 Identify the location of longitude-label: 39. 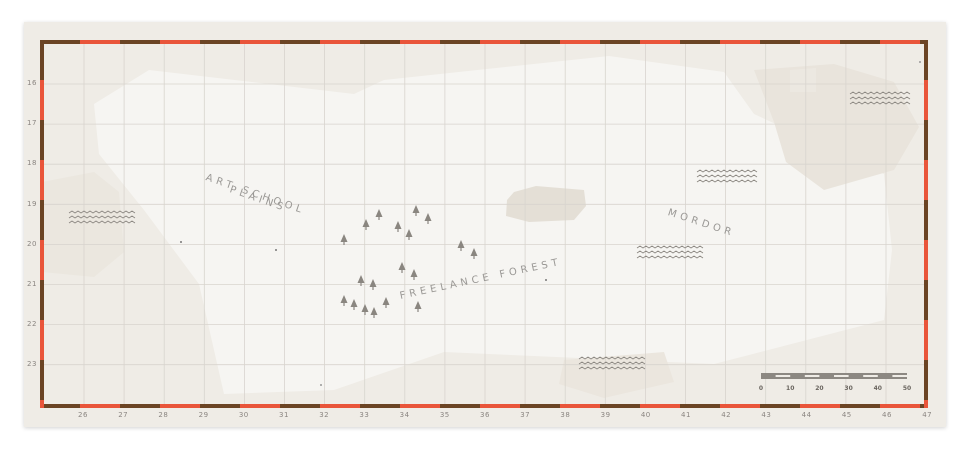
(605, 415).